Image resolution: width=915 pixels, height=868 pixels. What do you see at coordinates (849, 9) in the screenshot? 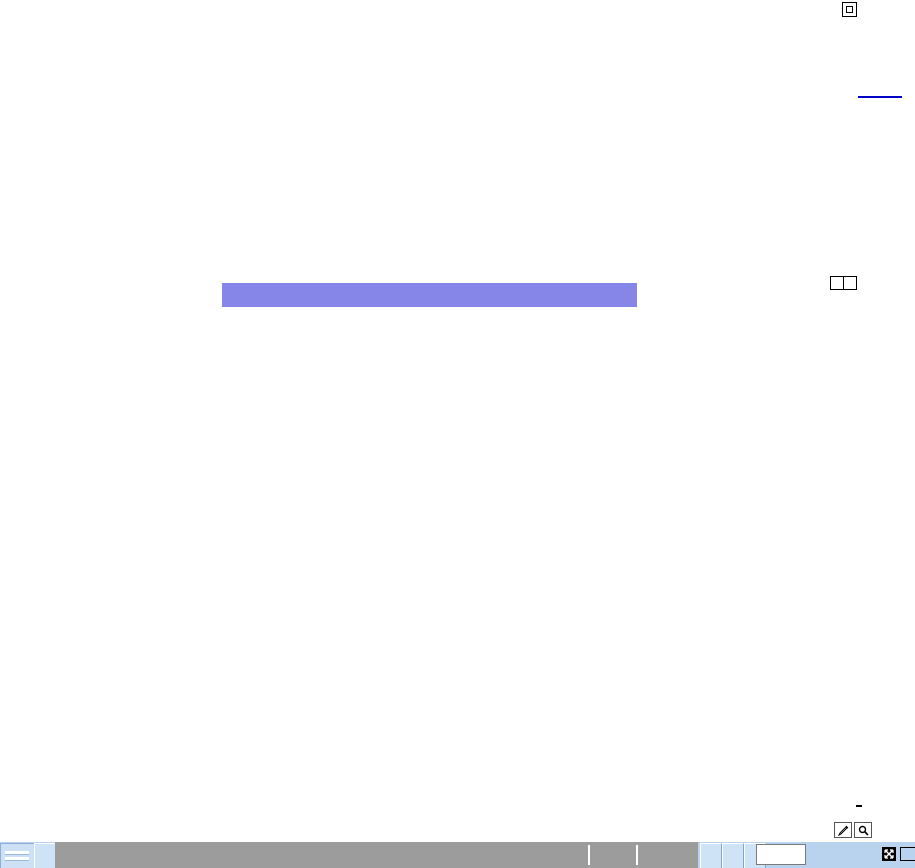
I see `window-restore-icon` at bounding box center [849, 9].